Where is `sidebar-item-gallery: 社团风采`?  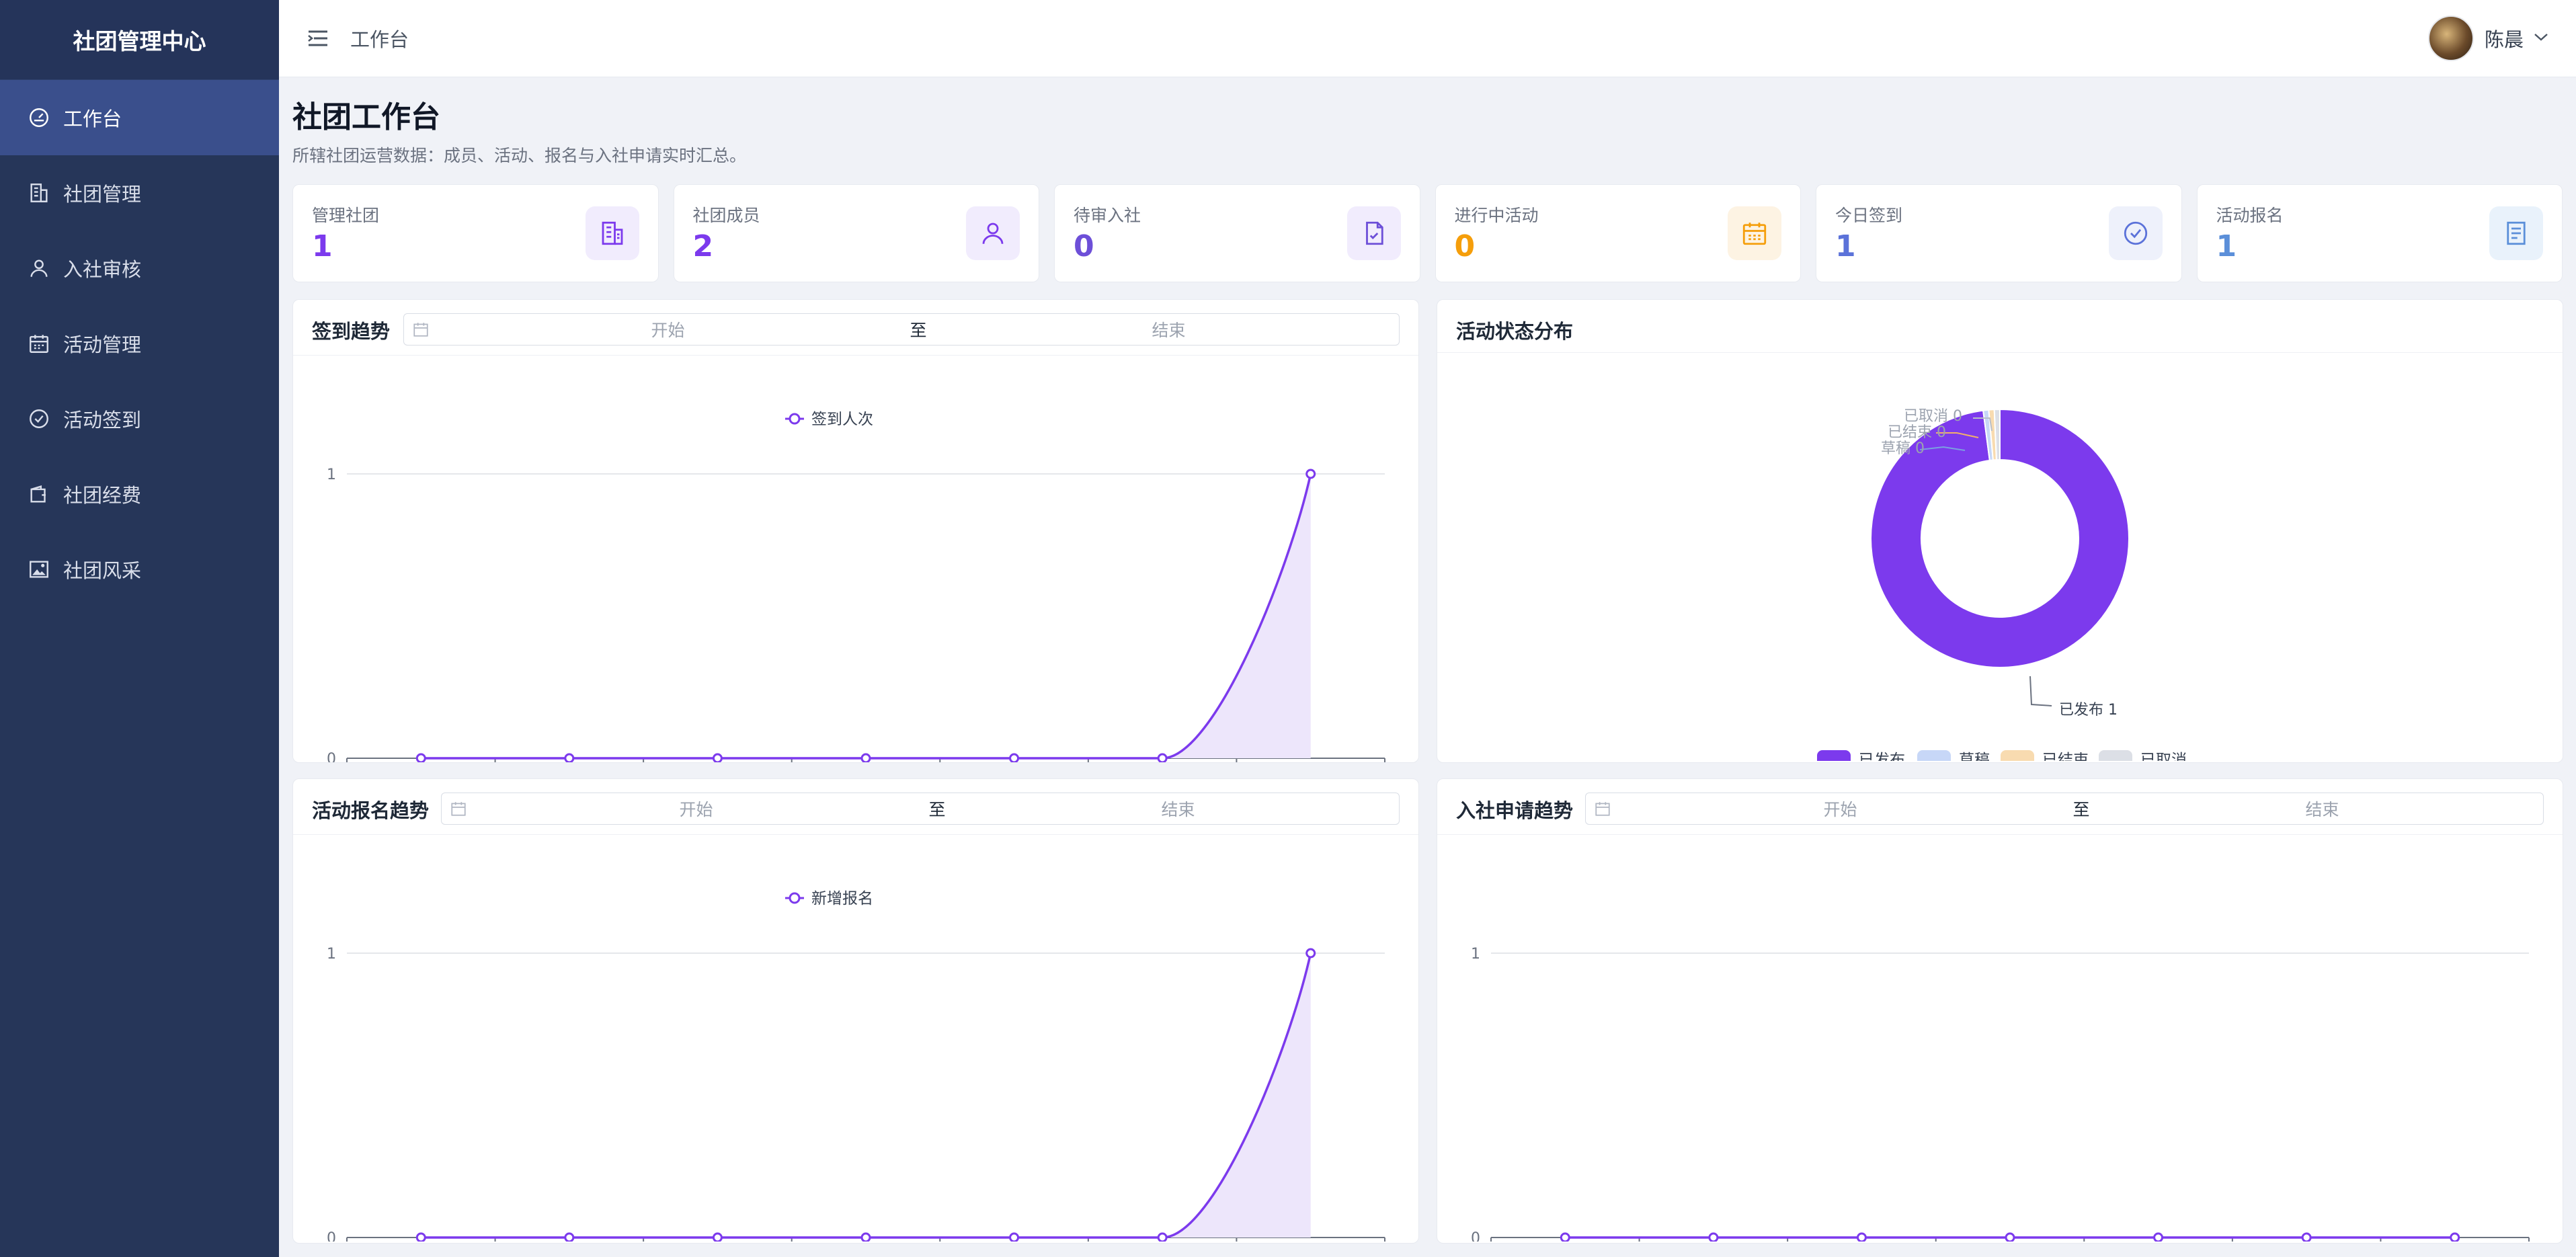 sidebar-item-gallery: 社团风采 is located at coordinates (139, 569).